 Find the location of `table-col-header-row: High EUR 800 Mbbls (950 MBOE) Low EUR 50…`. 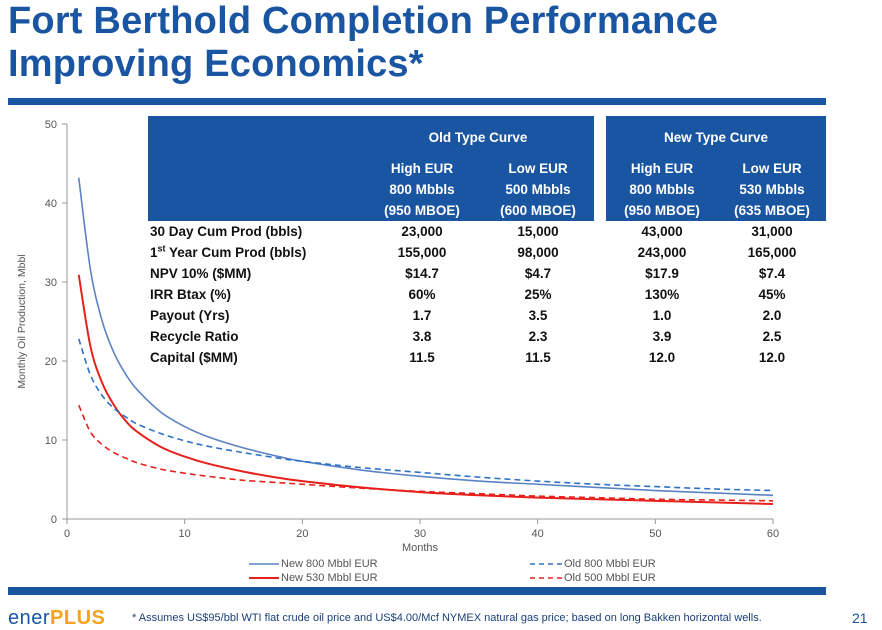

table-col-header-row: High EUR 800 Mbbls (950 MBOE) Low EUR 50… is located at coordinates (487, 189).